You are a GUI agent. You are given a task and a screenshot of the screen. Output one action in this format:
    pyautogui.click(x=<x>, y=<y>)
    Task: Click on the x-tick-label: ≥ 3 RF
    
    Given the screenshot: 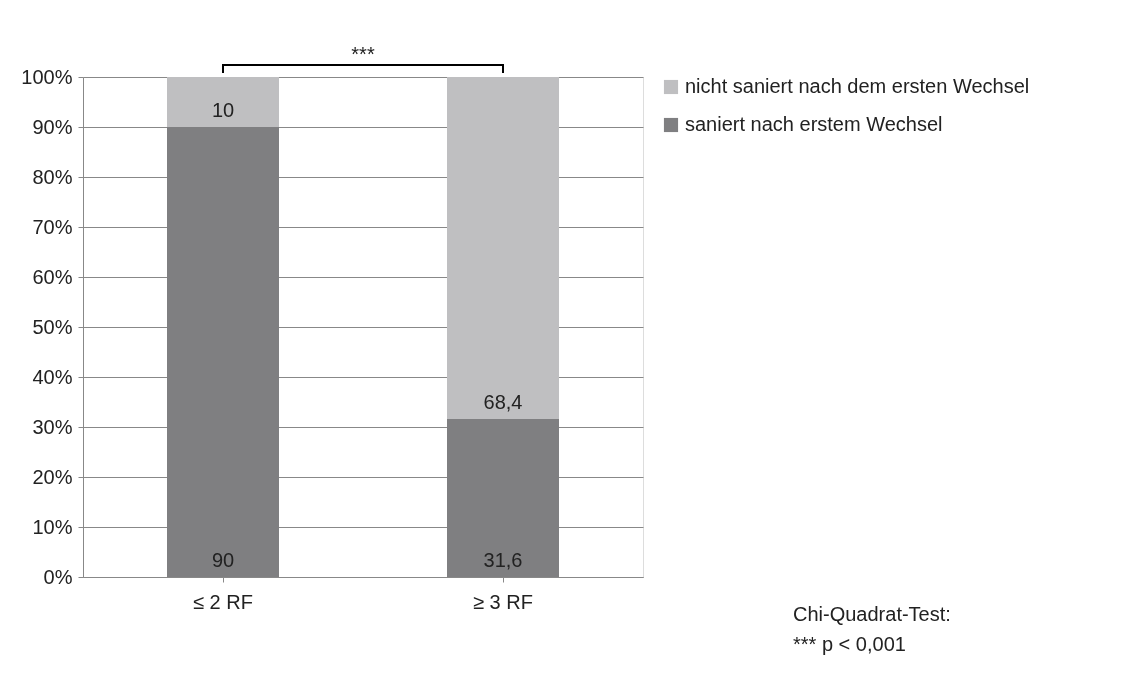 What is the action you would take?
    pyautogui.click(x=503, y=601)
    